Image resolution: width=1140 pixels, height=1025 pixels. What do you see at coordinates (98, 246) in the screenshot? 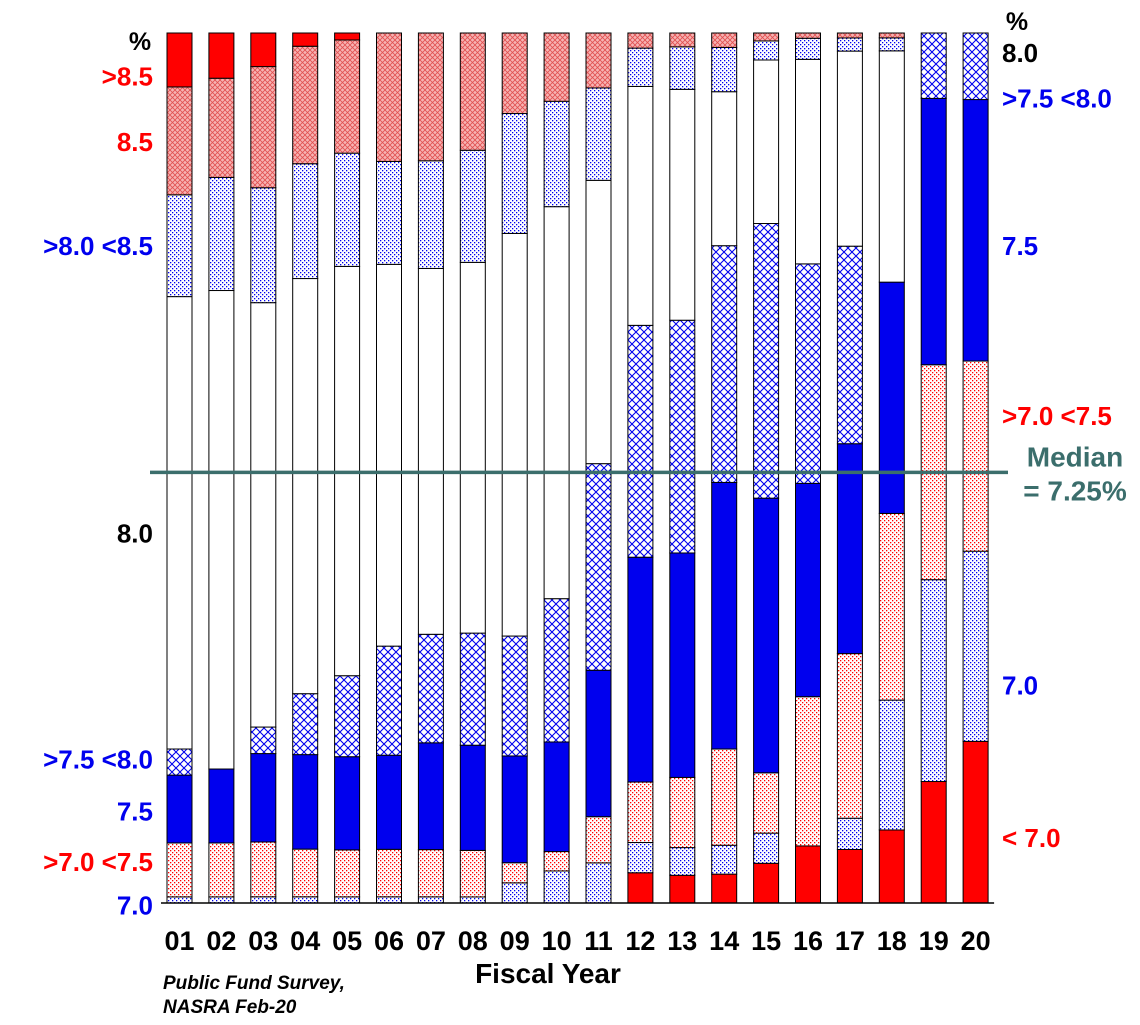
I see `left-label-8085: >8.0 <8.5` at bounding box center [98, 246].